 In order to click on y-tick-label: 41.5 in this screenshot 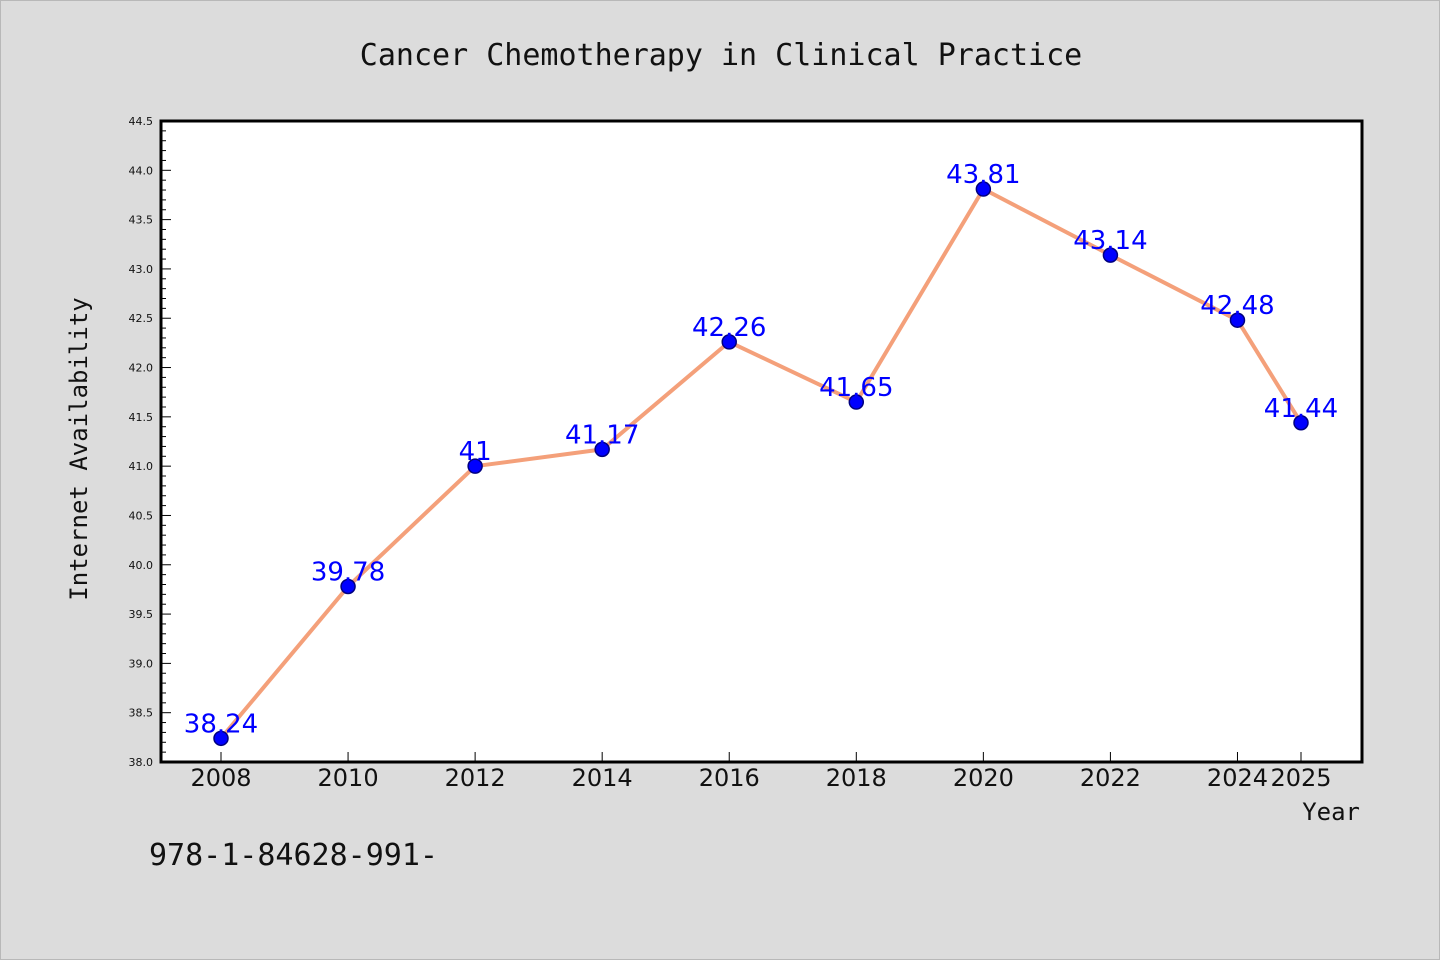, I will do `click(141, 417)`.